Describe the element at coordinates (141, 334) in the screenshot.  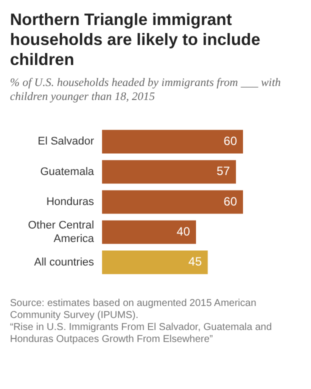
I see `text: “Rise in U.S. Immigrants From El Salvador, Guatemala and Honduras Outpaces Growth From Elsewhere”` at that location.